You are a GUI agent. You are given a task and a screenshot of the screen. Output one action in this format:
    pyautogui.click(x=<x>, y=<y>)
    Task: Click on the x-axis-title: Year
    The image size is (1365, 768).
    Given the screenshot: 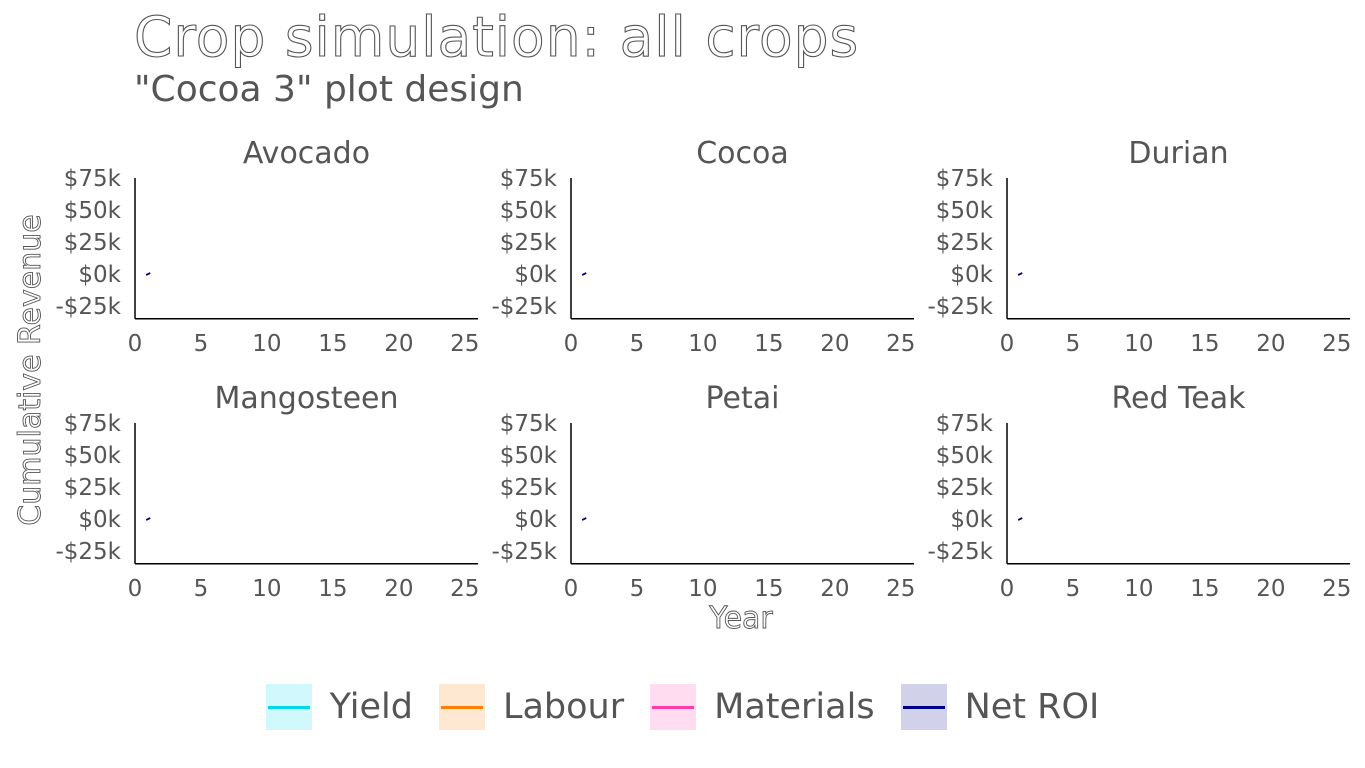 What is the action you would take?
    pyautogui.click(x=740, y=618)
    